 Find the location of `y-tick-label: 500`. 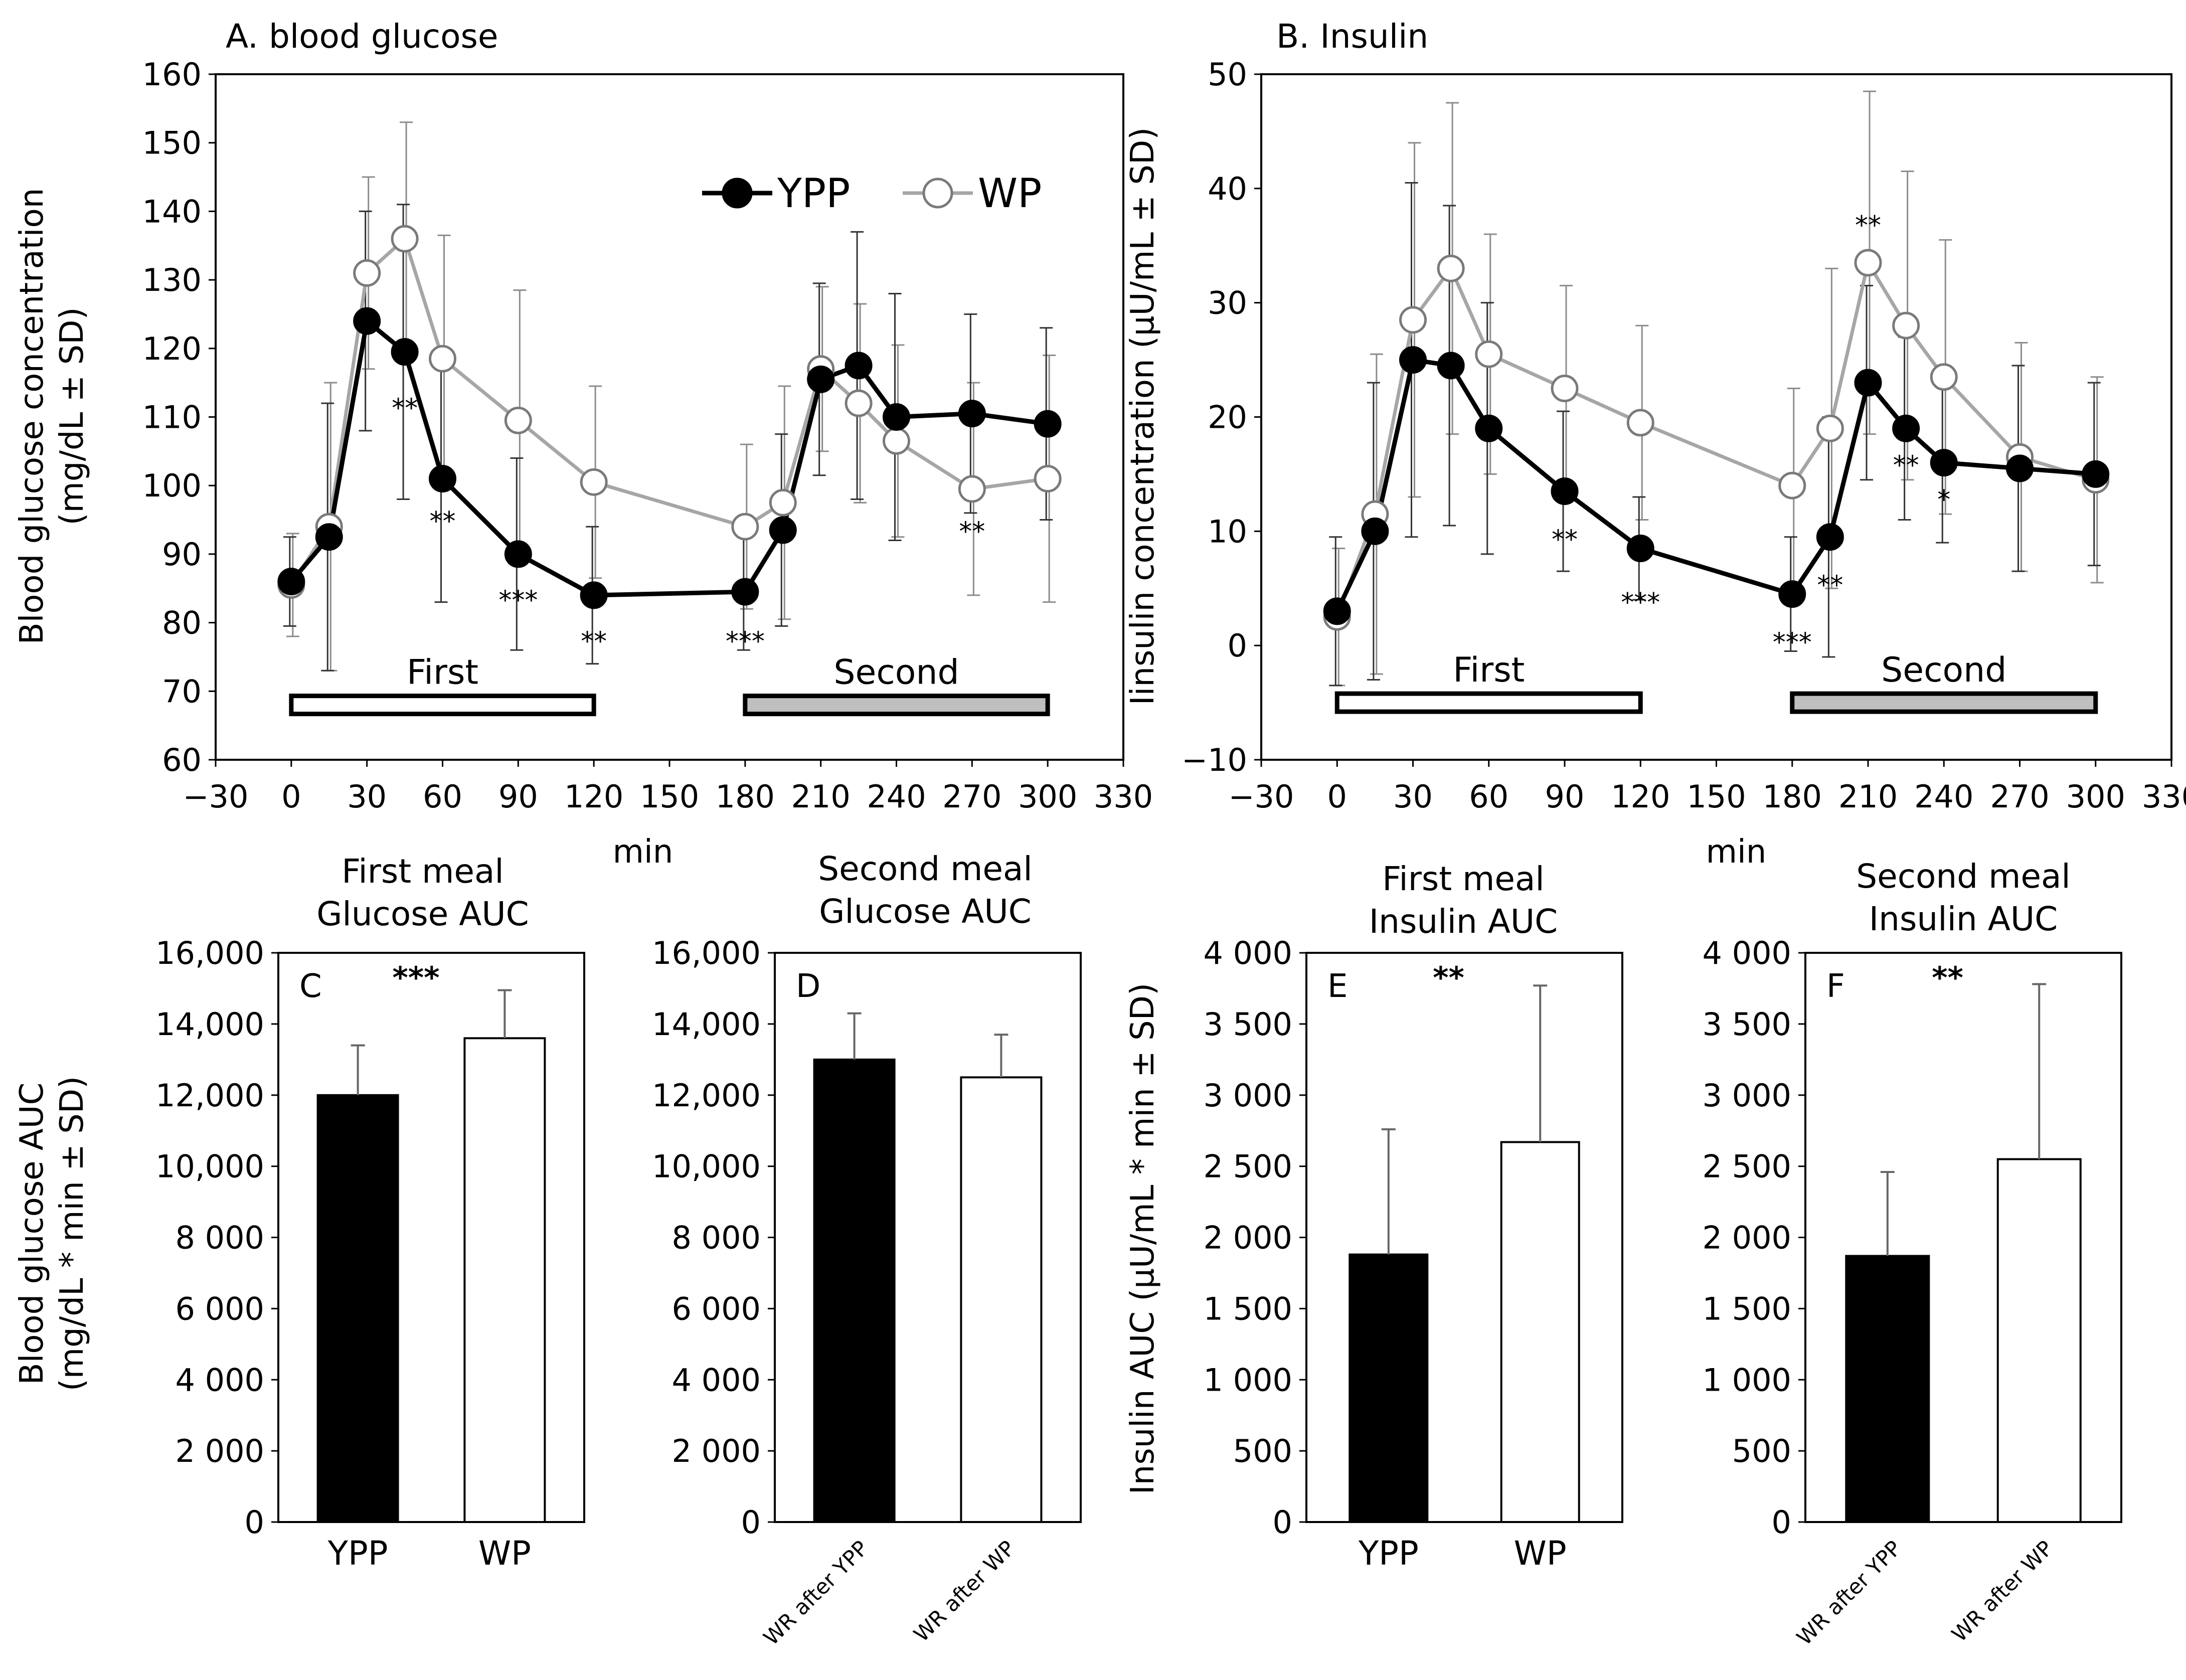

y-tick-label: 500 is located at coordinates (1262, 1451).